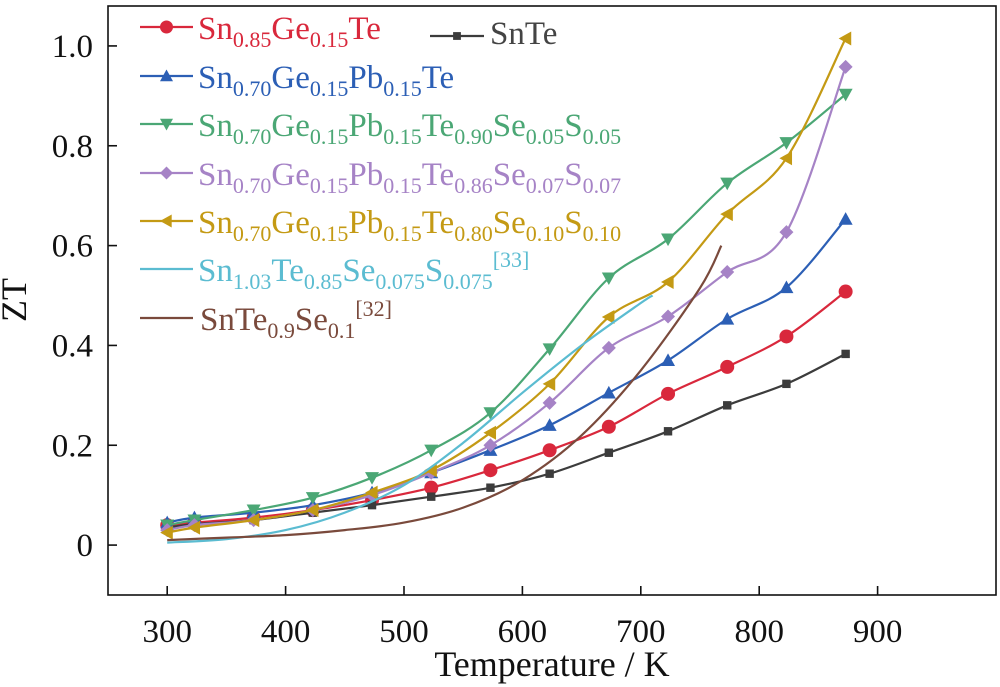 Image resolution: width=1000 pixels, height=687 pixels. Describe the element at coordinates (252, 233) in the screenshot. I see `legend-label-part: 0.70` at that location.